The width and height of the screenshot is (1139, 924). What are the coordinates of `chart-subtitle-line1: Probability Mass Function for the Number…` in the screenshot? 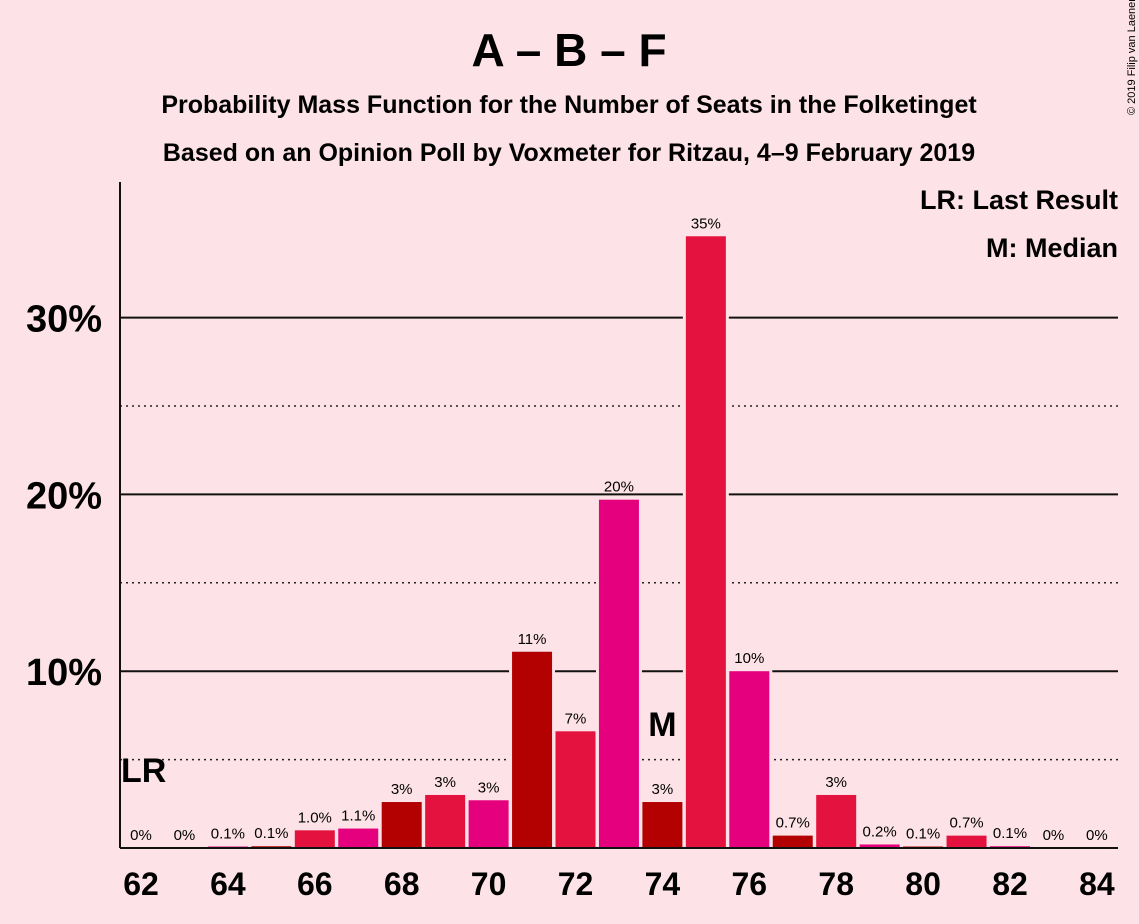 It's located at (569, 105).